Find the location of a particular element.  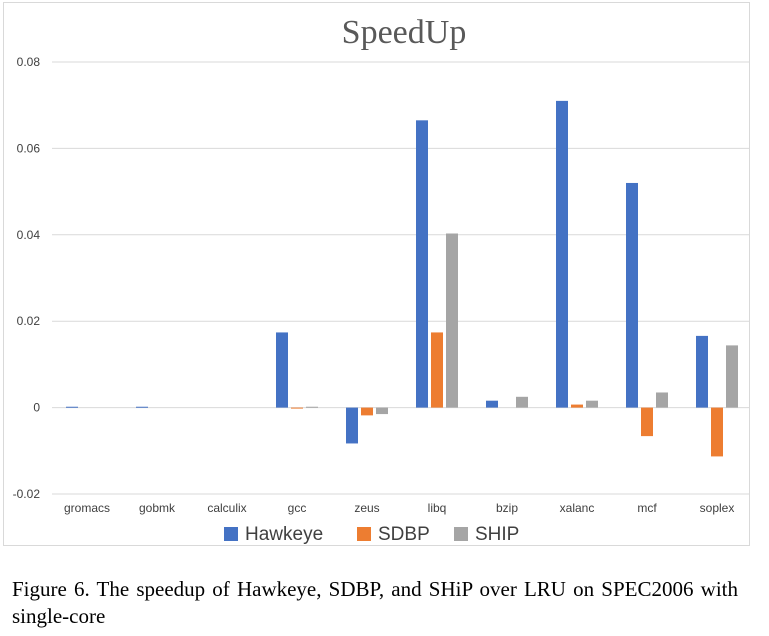

bar-hawkeye-xalanc is located at coordinates (562, 254).